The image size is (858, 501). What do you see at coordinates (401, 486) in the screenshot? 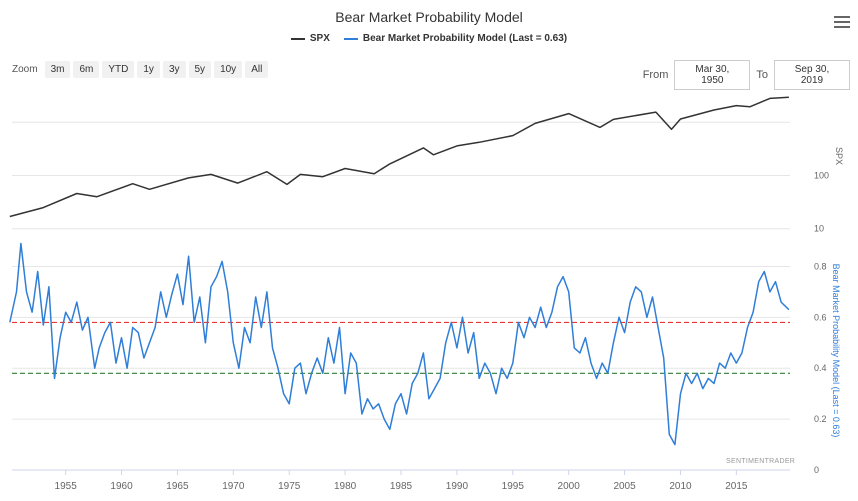
I see `x-tick-label-6: 1985` at bounding box center [401, 486].